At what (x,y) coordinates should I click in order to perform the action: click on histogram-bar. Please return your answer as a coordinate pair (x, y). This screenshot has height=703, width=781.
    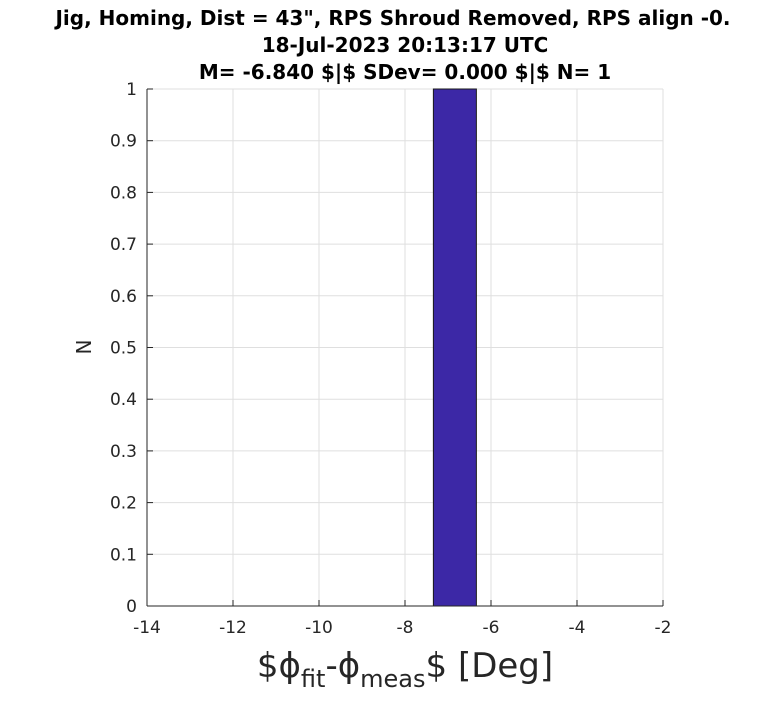
    Looking at the image, I should click on (454, 347).